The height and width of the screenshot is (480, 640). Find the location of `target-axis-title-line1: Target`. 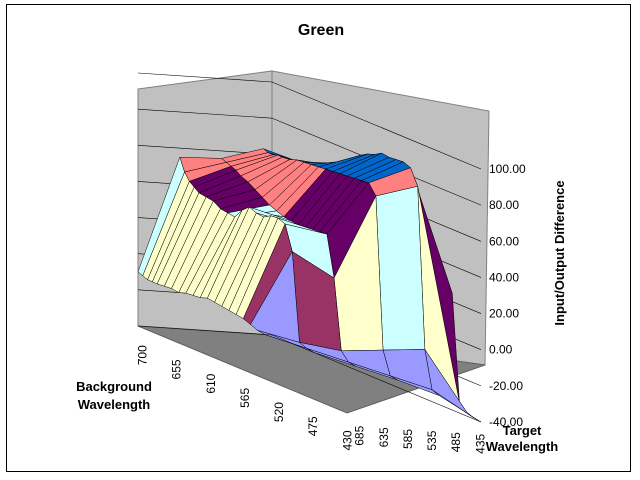

target-axis-title-line1: Target is located at coordinates (522, 430).